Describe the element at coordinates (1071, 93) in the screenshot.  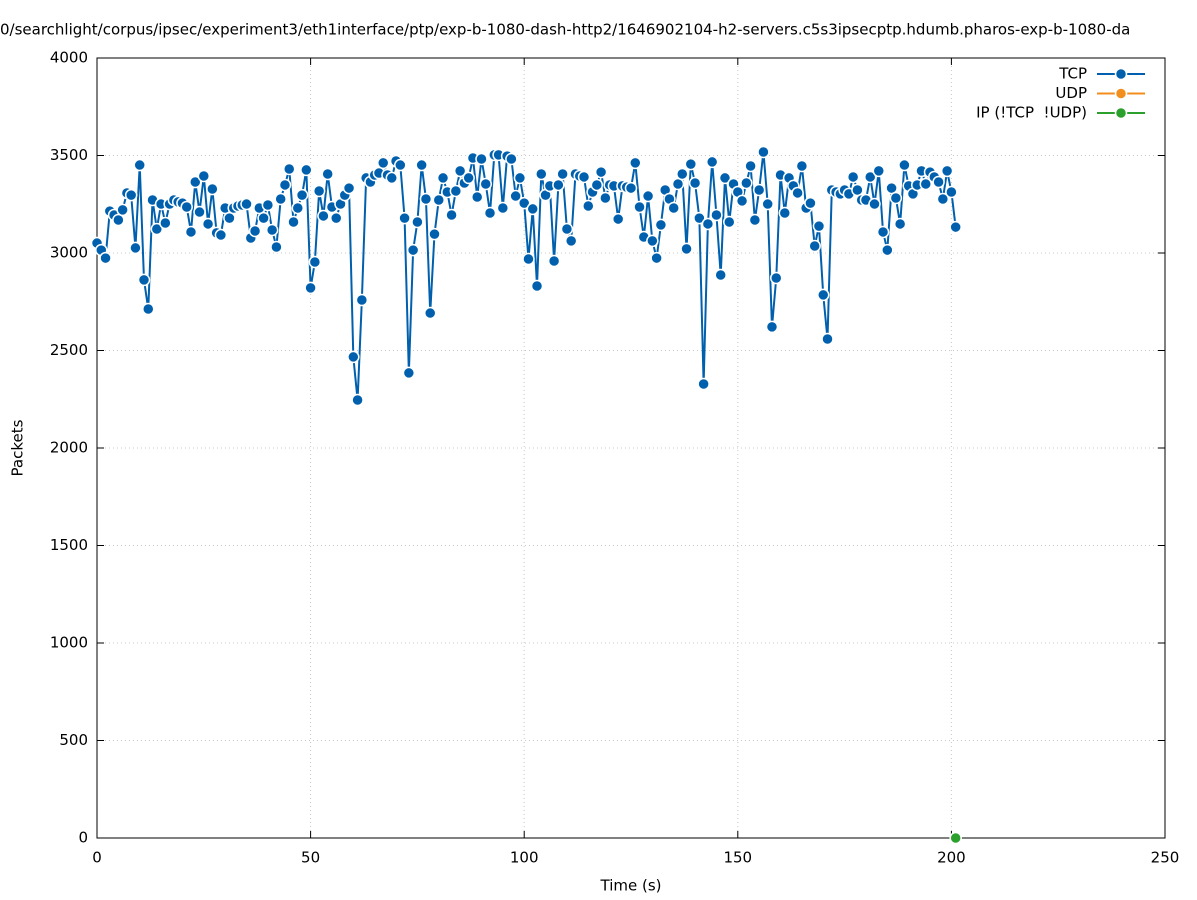
I see `legend-label: UDP` at that location.